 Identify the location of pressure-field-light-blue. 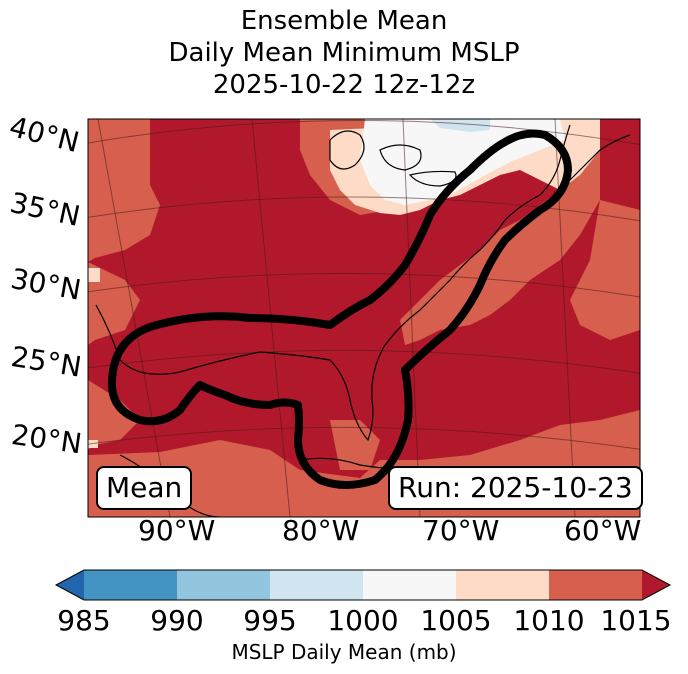
(460, 125).